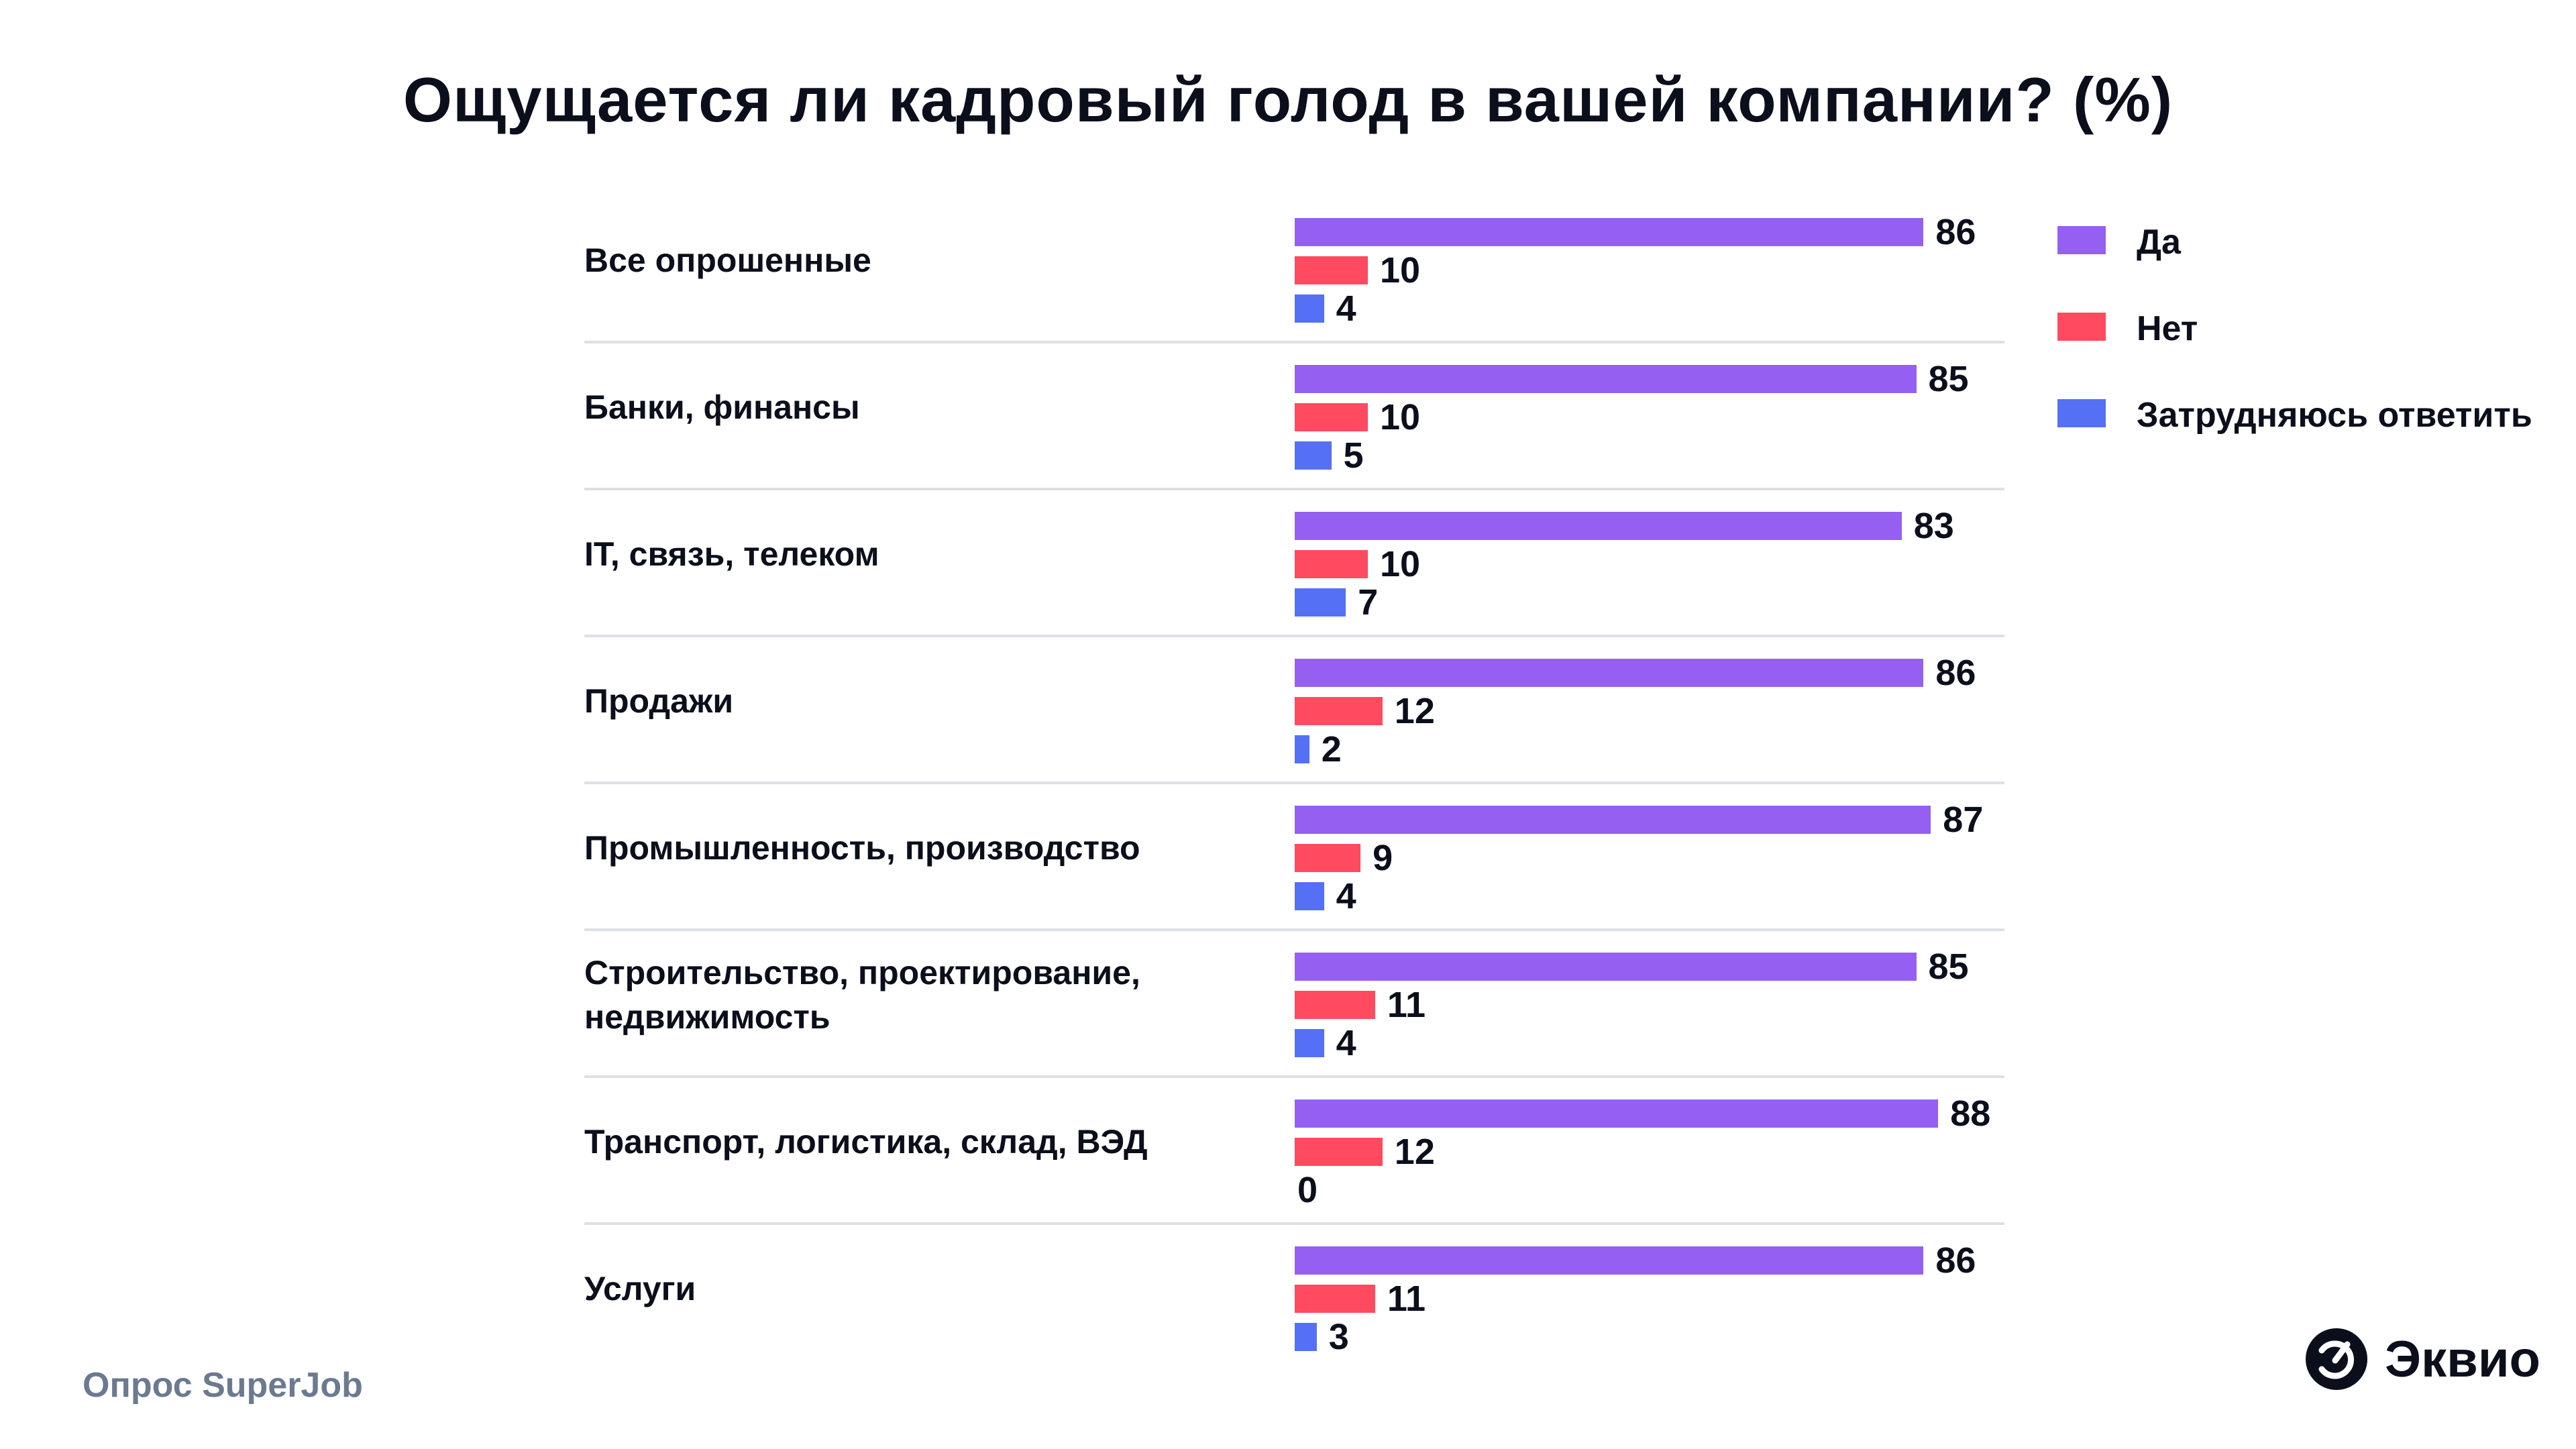 This screenshot has height=1449, width=2576. I want to click on legend-label: Затрудняюсь ответить, so click(2334, 415).